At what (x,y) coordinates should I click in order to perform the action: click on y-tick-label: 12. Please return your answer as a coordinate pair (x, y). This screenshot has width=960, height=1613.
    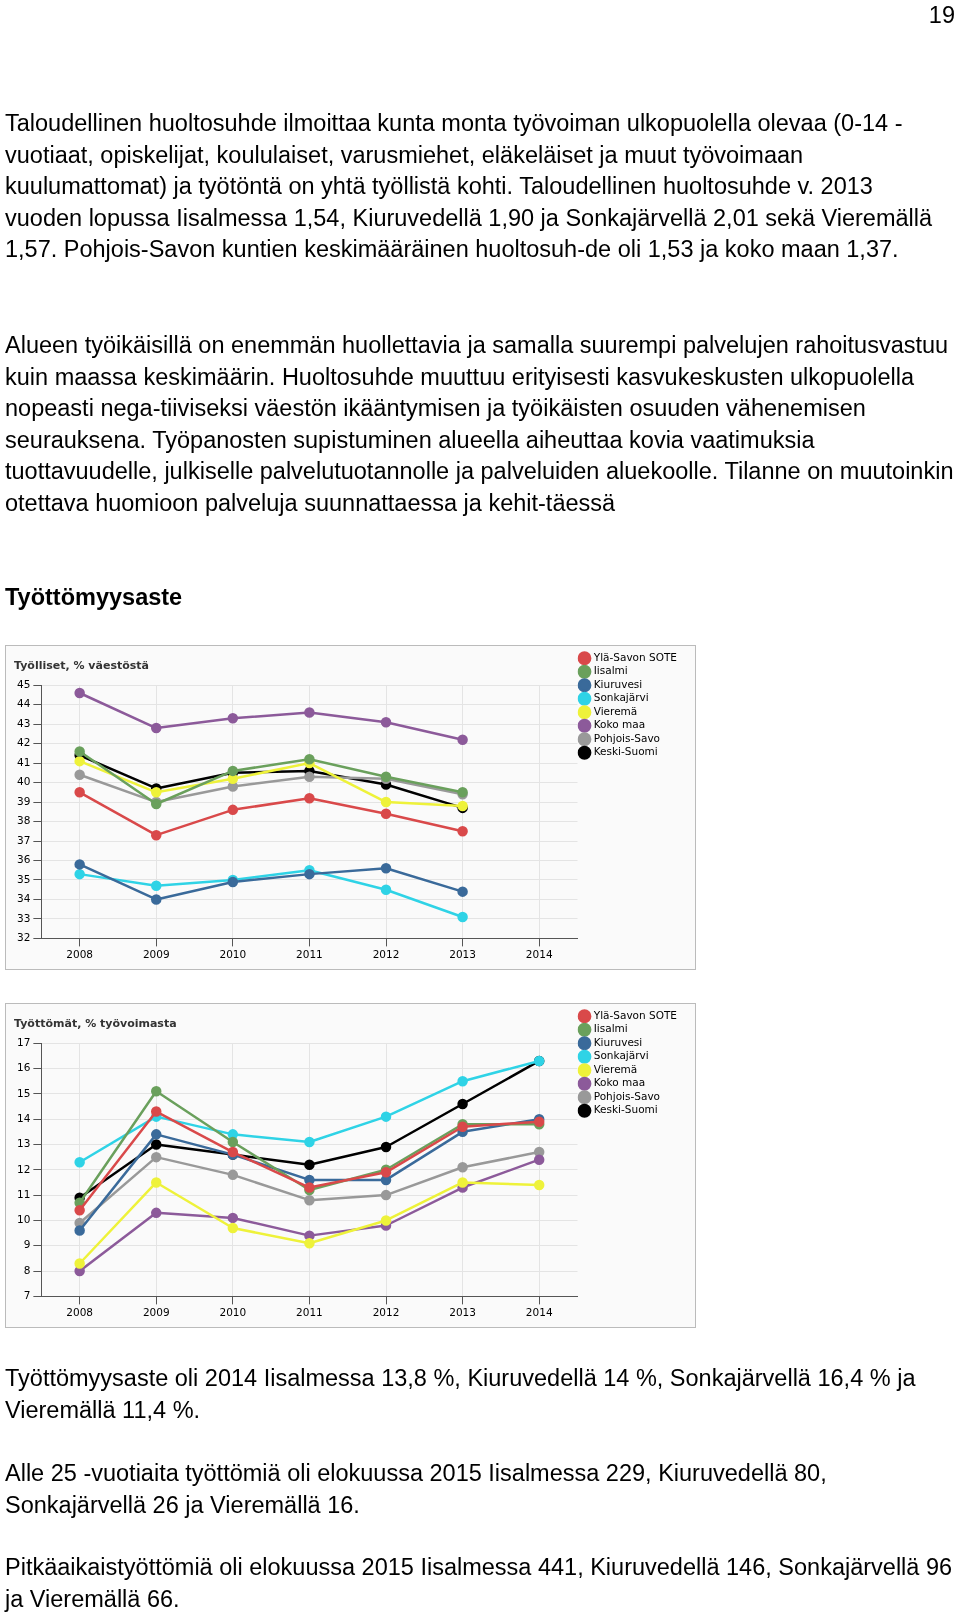
    Looking at the image, I should click on (23, 1168).